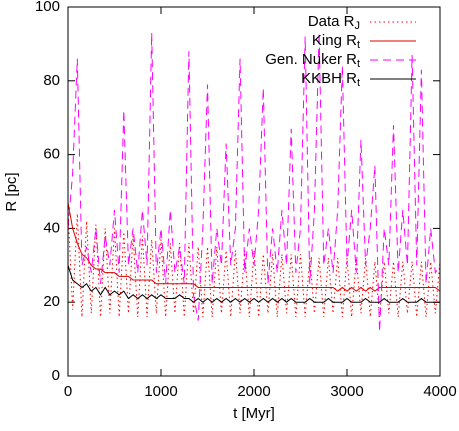 Image resolution: width=459 pixels, height=431 pixels. I want to click on y-tick-label: 60, so click(51, 154).